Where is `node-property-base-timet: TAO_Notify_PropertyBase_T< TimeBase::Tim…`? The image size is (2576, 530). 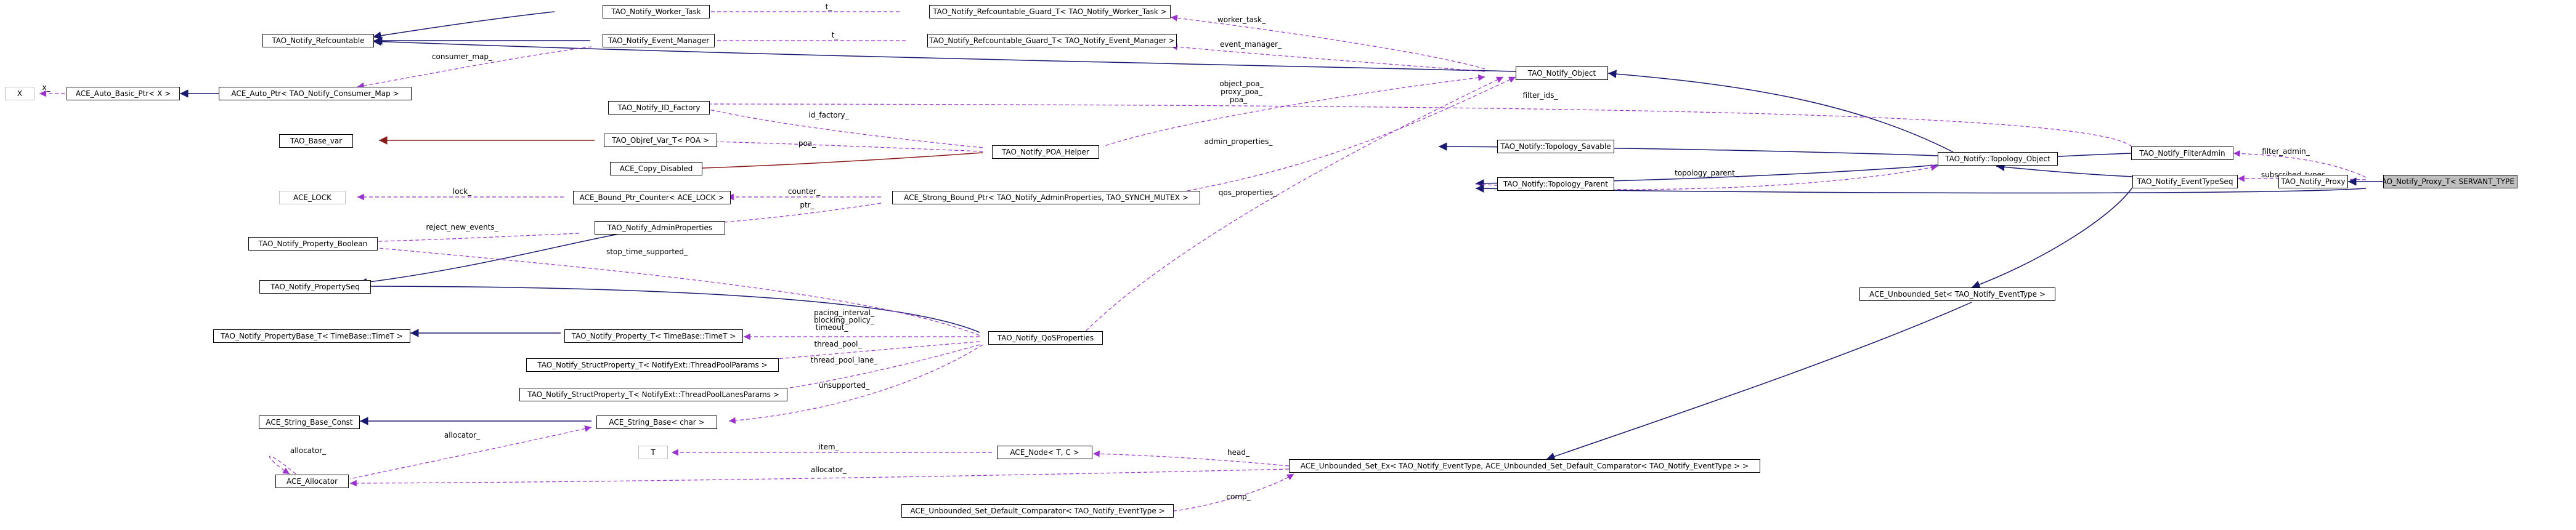 node-property-base-timet: TAO_Notify_PropertyBase_T< TimeBase::Tim… is located at coordinates (311, 336).